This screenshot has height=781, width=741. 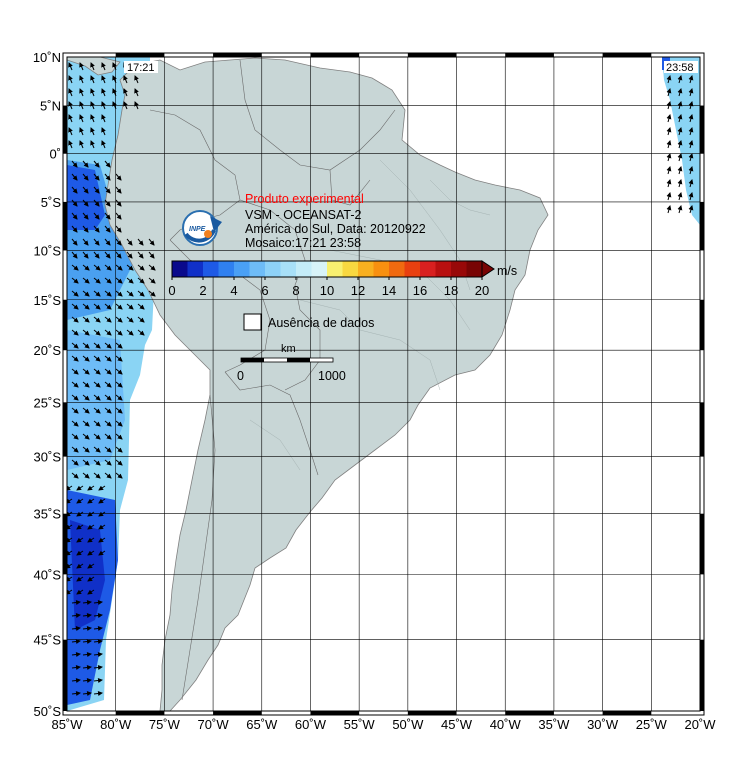 I want to click on colorbar-tick-label: 6, so click(x=264, y=290).